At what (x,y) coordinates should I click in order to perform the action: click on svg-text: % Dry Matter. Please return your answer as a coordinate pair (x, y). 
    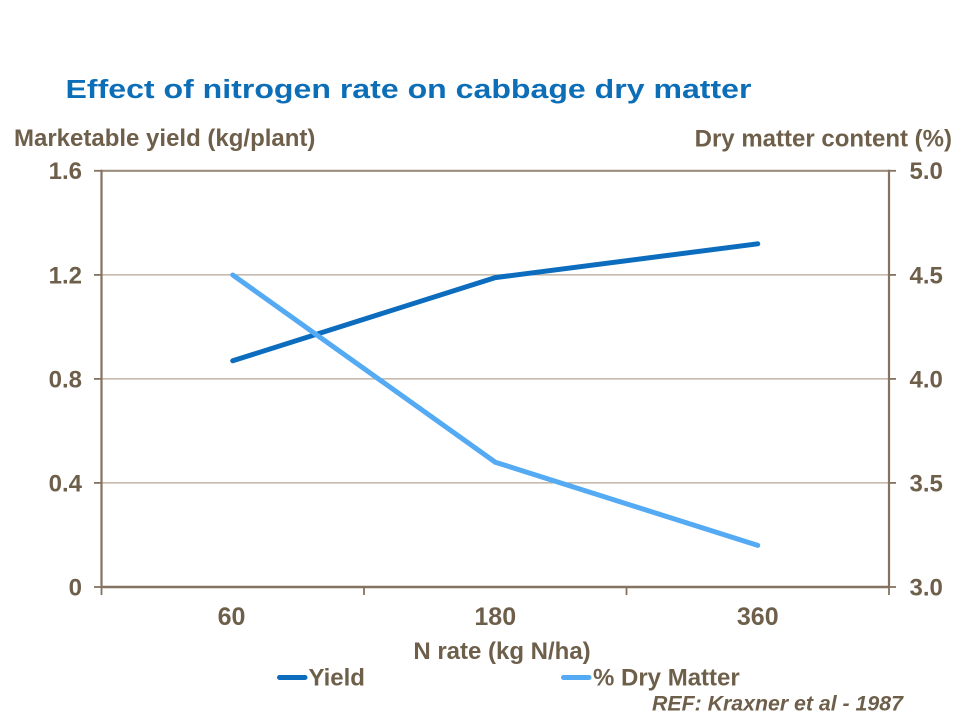
    Looking at the image, I should click on (666, 677).